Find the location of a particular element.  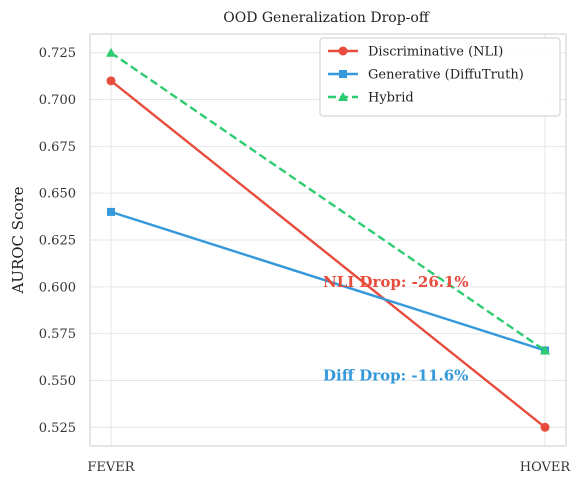

chart-title: OOD Generalization Drop-off is located at coordinates (326, 18).